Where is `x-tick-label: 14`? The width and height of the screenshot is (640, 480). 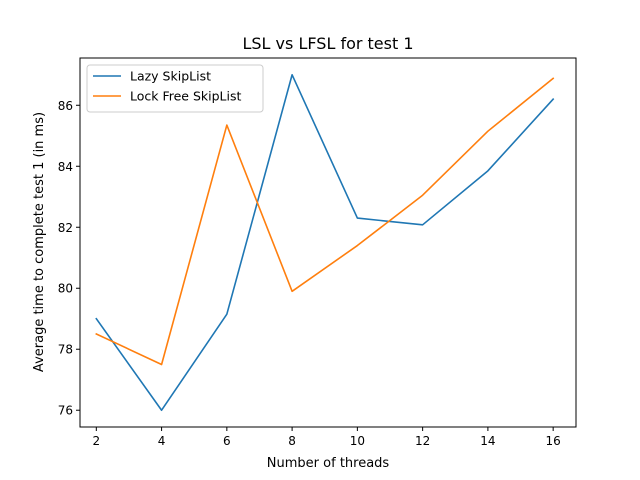
x-tick-label: 14 is located at coordinates (487, 441).